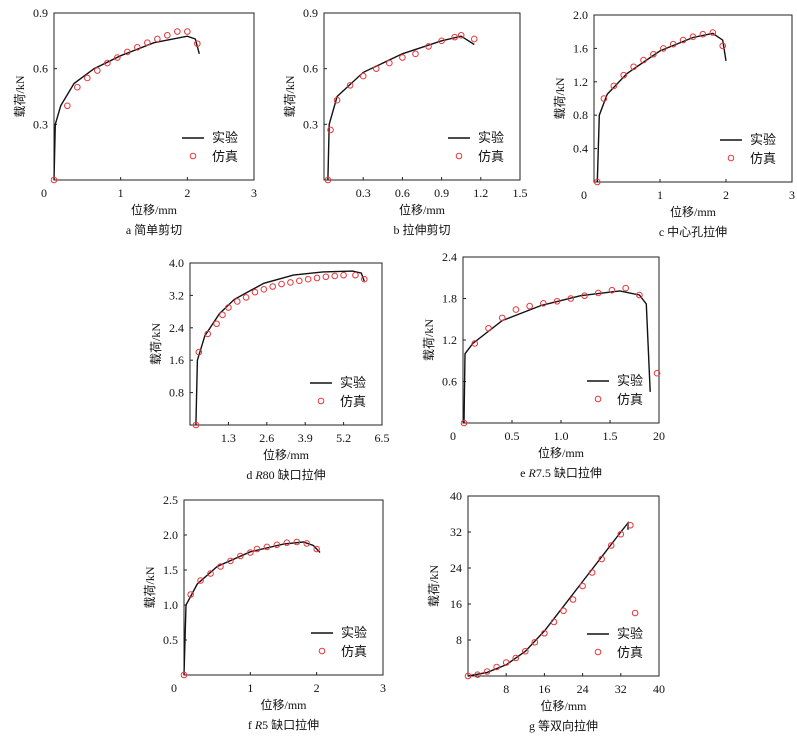  Describe the element at coordinates (310, 69) in the screenshot. I see `y-tick-label: 0.6` at that location.